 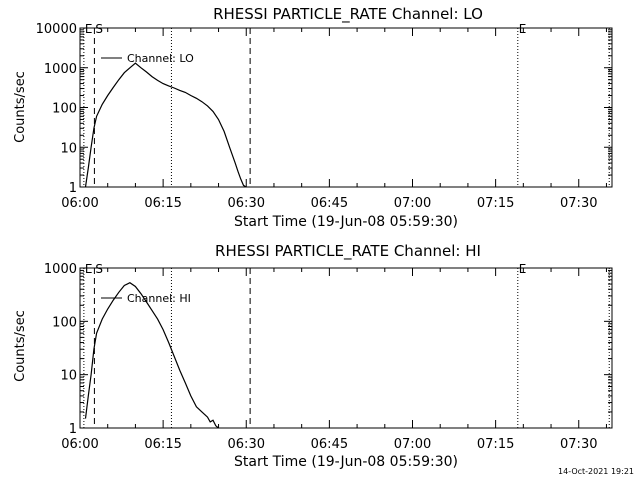 I want to click on y-axis-label-hi: Counts/sec, so click(x=20, y=346).